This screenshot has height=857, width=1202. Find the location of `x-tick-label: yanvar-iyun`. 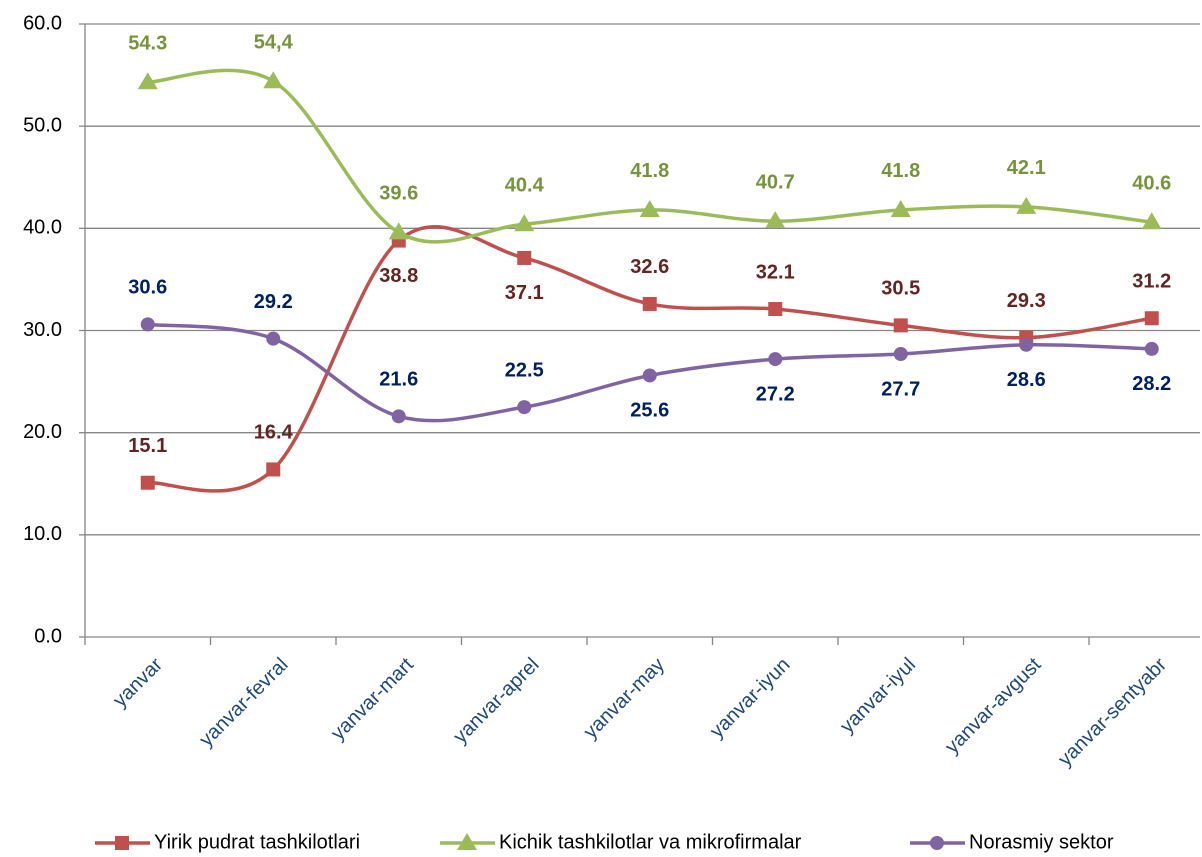

x-tick-label: yanvar-iyun is located at coordinates (750, 698).